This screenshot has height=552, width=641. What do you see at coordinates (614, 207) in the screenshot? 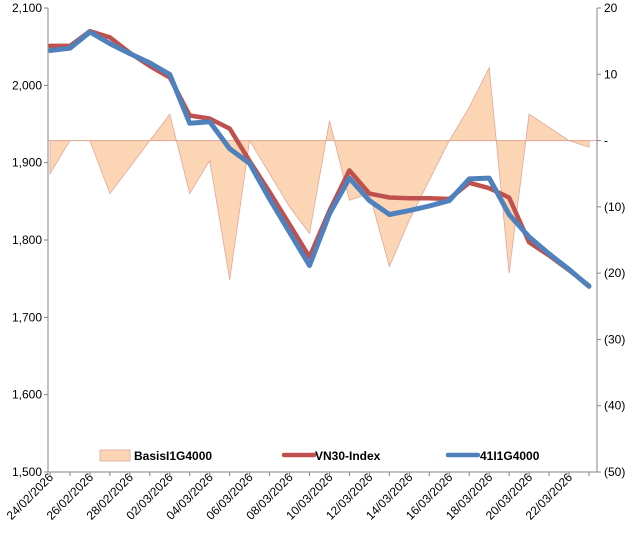
I see `y-right-tick-label: (10)` at bounding box center [614, 207].